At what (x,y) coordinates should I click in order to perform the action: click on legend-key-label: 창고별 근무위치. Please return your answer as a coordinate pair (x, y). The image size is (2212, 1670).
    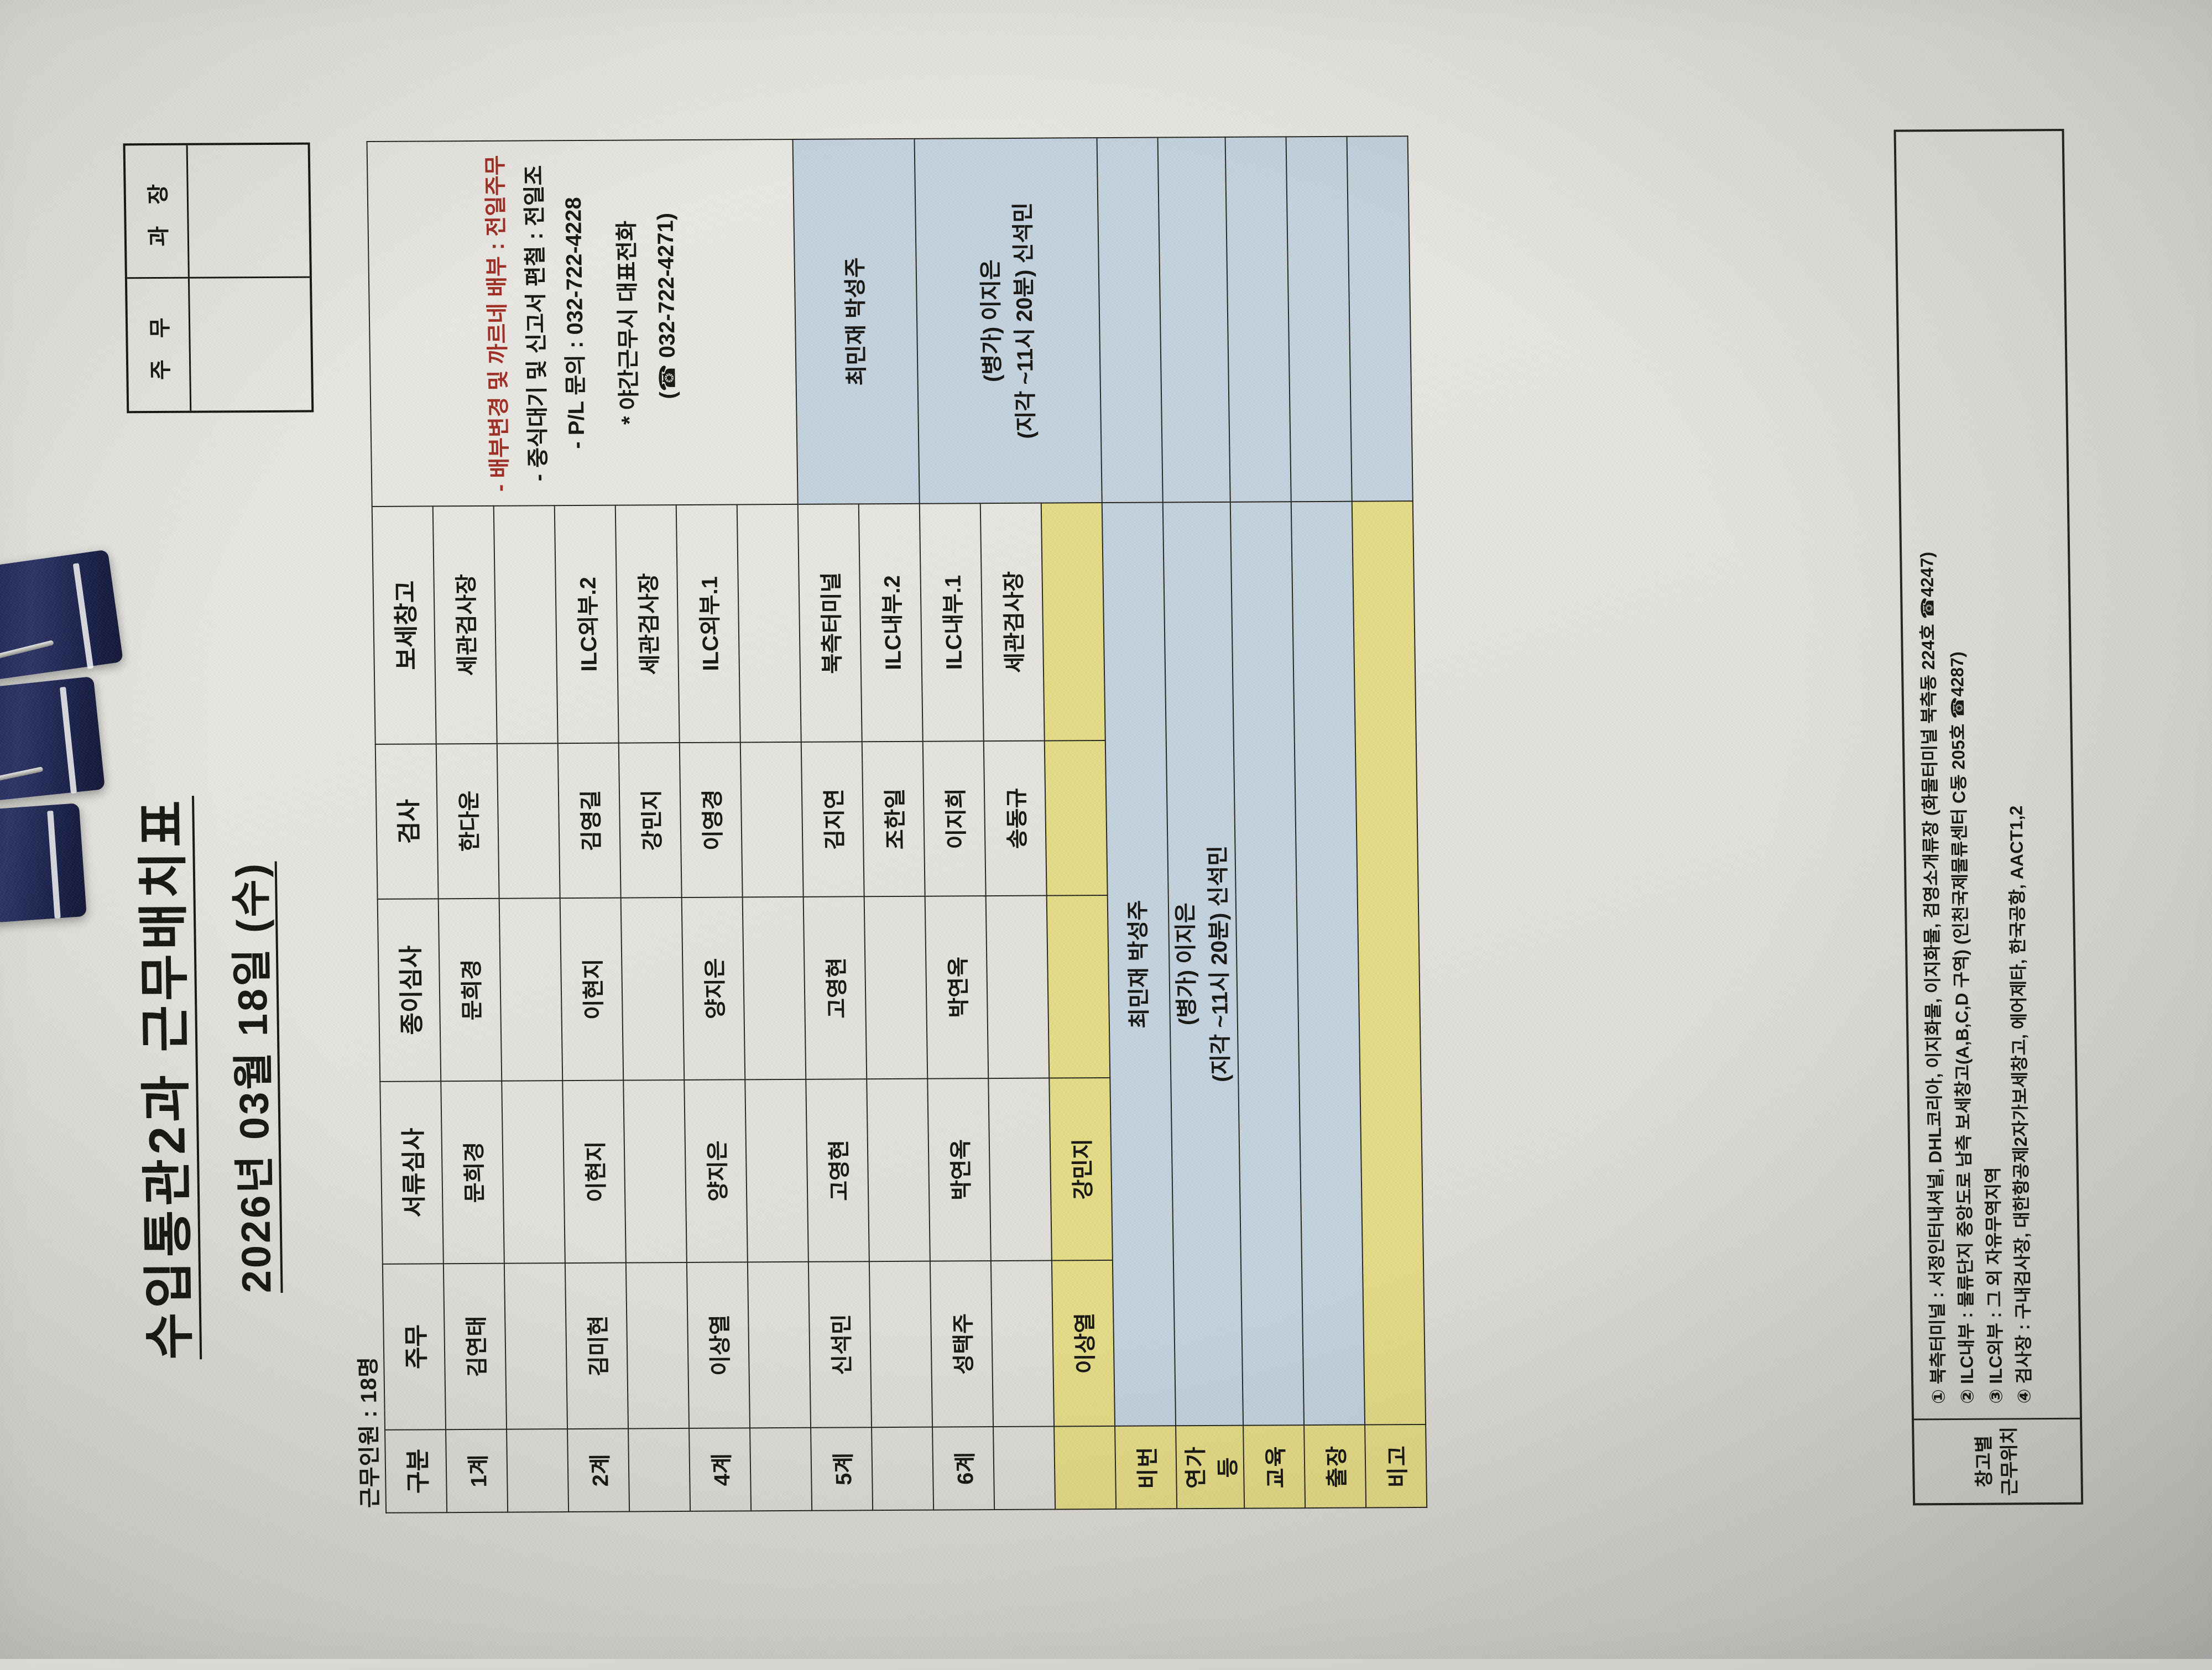
    Looking at the image, I should click on (1998, 1461).